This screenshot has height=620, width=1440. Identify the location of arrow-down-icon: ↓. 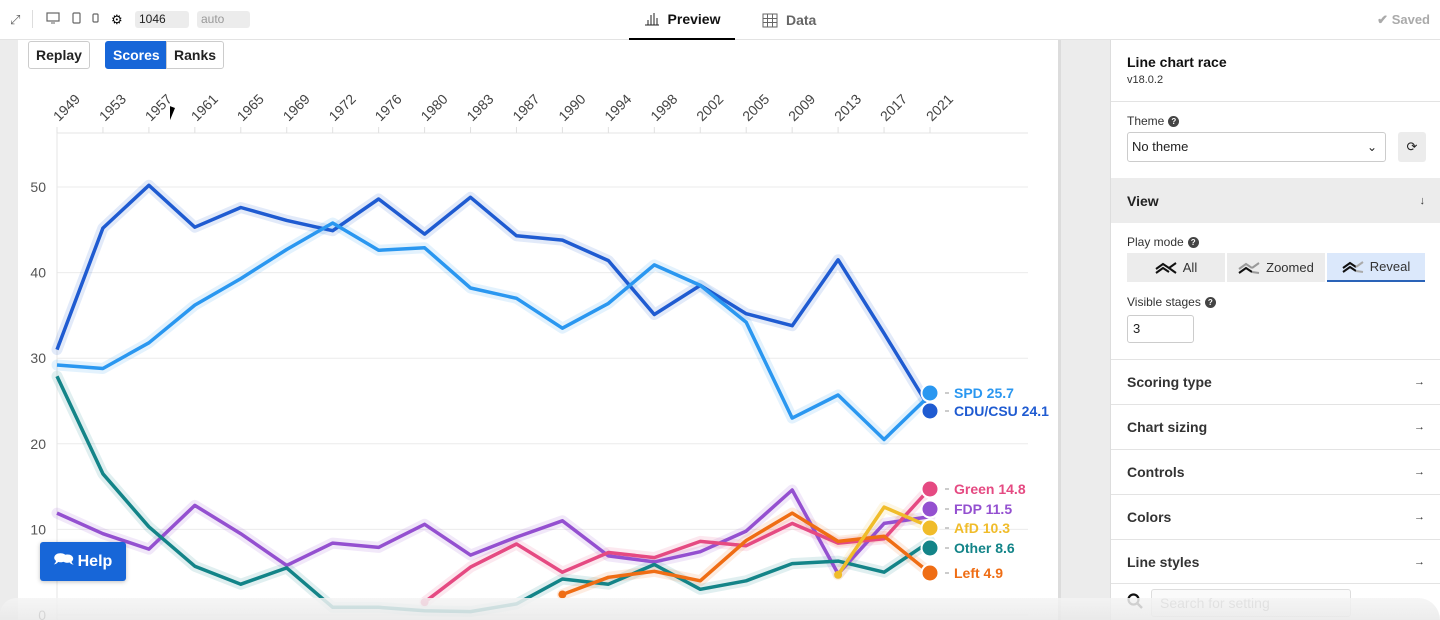
(1422, 200).